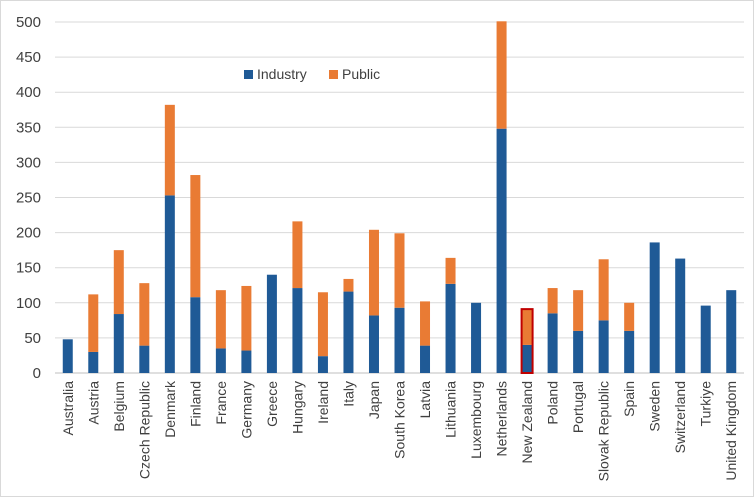 The image size is (754, 497). I want to click on x-tick-label-lithuania: Lithuania, so click(451, 409).